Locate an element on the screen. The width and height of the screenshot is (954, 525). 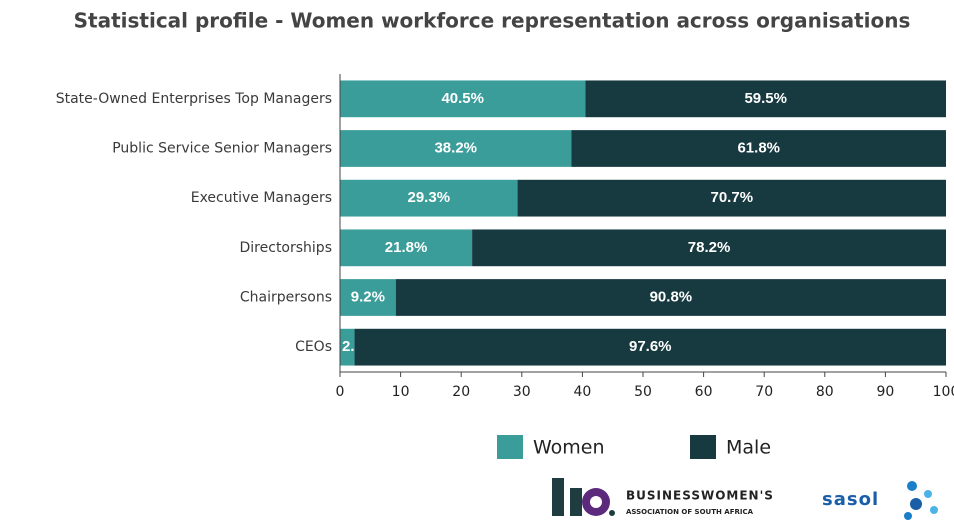
sasol-logo: sasol is located at coordinates (880, 500).